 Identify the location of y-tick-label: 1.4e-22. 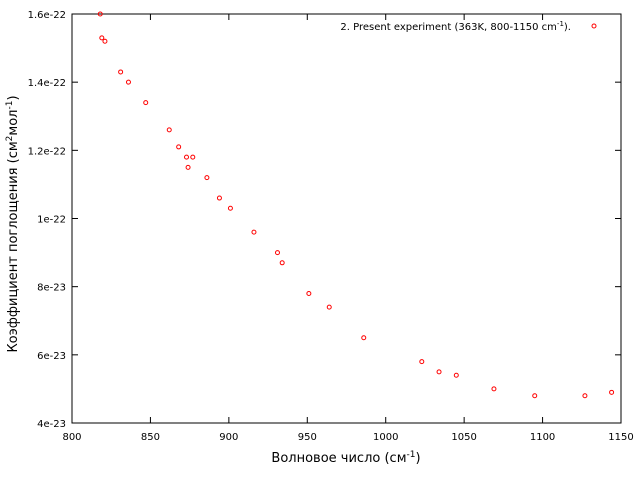
(47, 83).